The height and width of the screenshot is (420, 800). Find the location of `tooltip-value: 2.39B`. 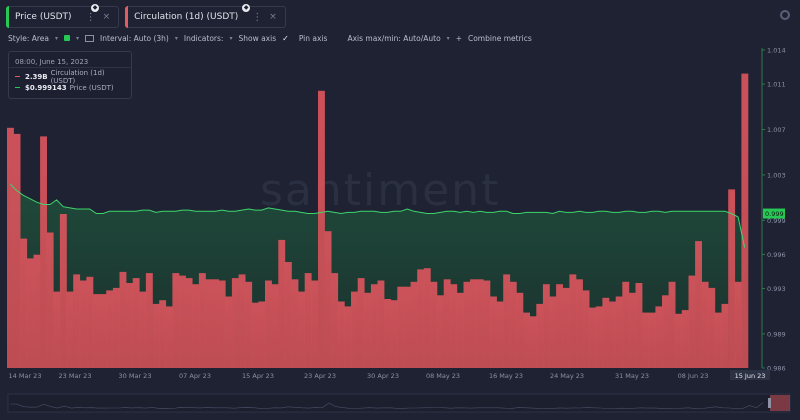

tooltip-value: 2.39B is located at coordinates (36, 76).